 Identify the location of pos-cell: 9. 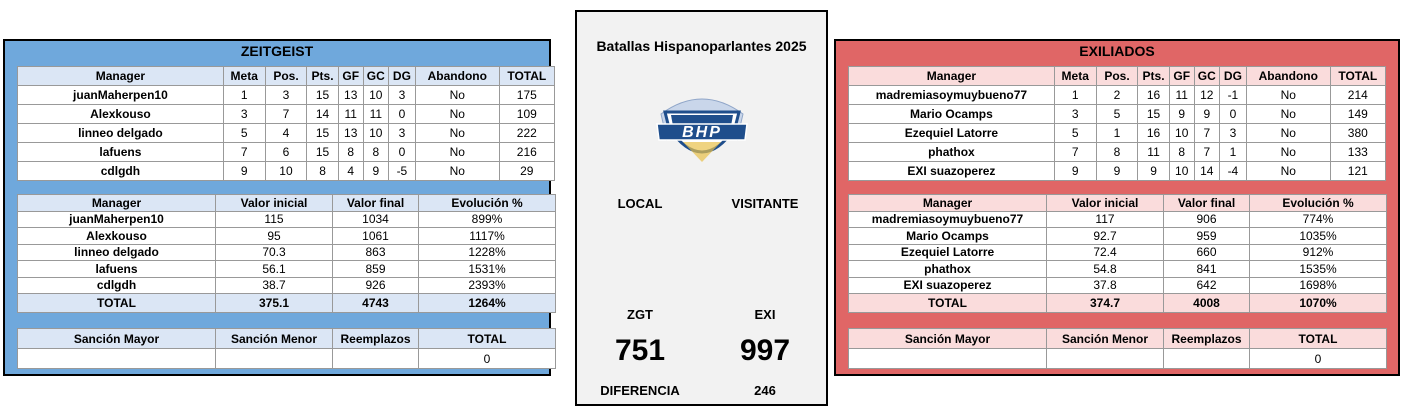
(1117, 171).